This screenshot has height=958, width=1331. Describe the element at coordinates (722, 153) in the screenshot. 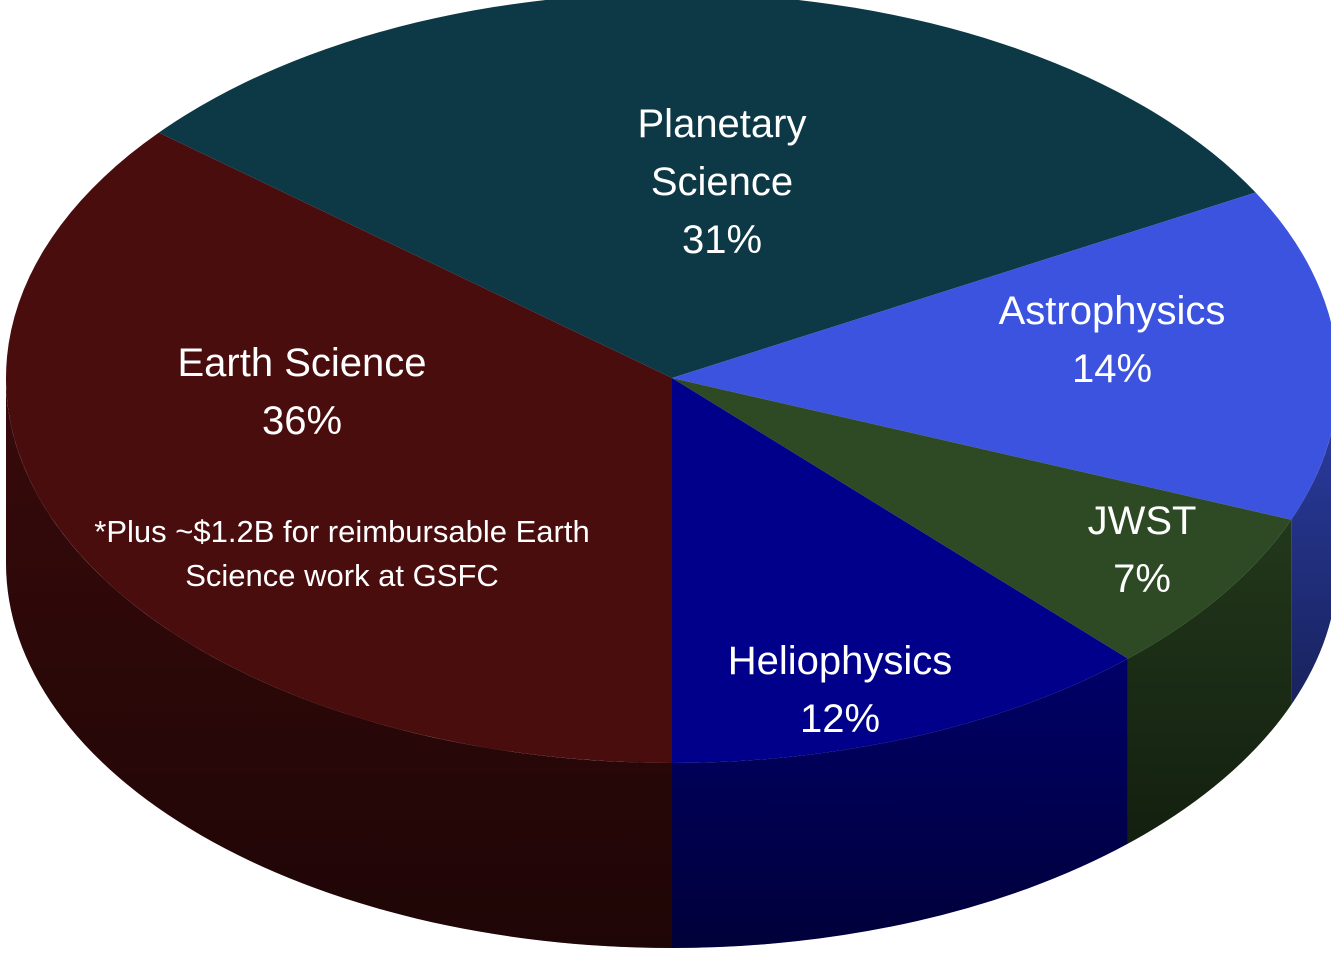

I see `category-name: Planetary Science` at that location.